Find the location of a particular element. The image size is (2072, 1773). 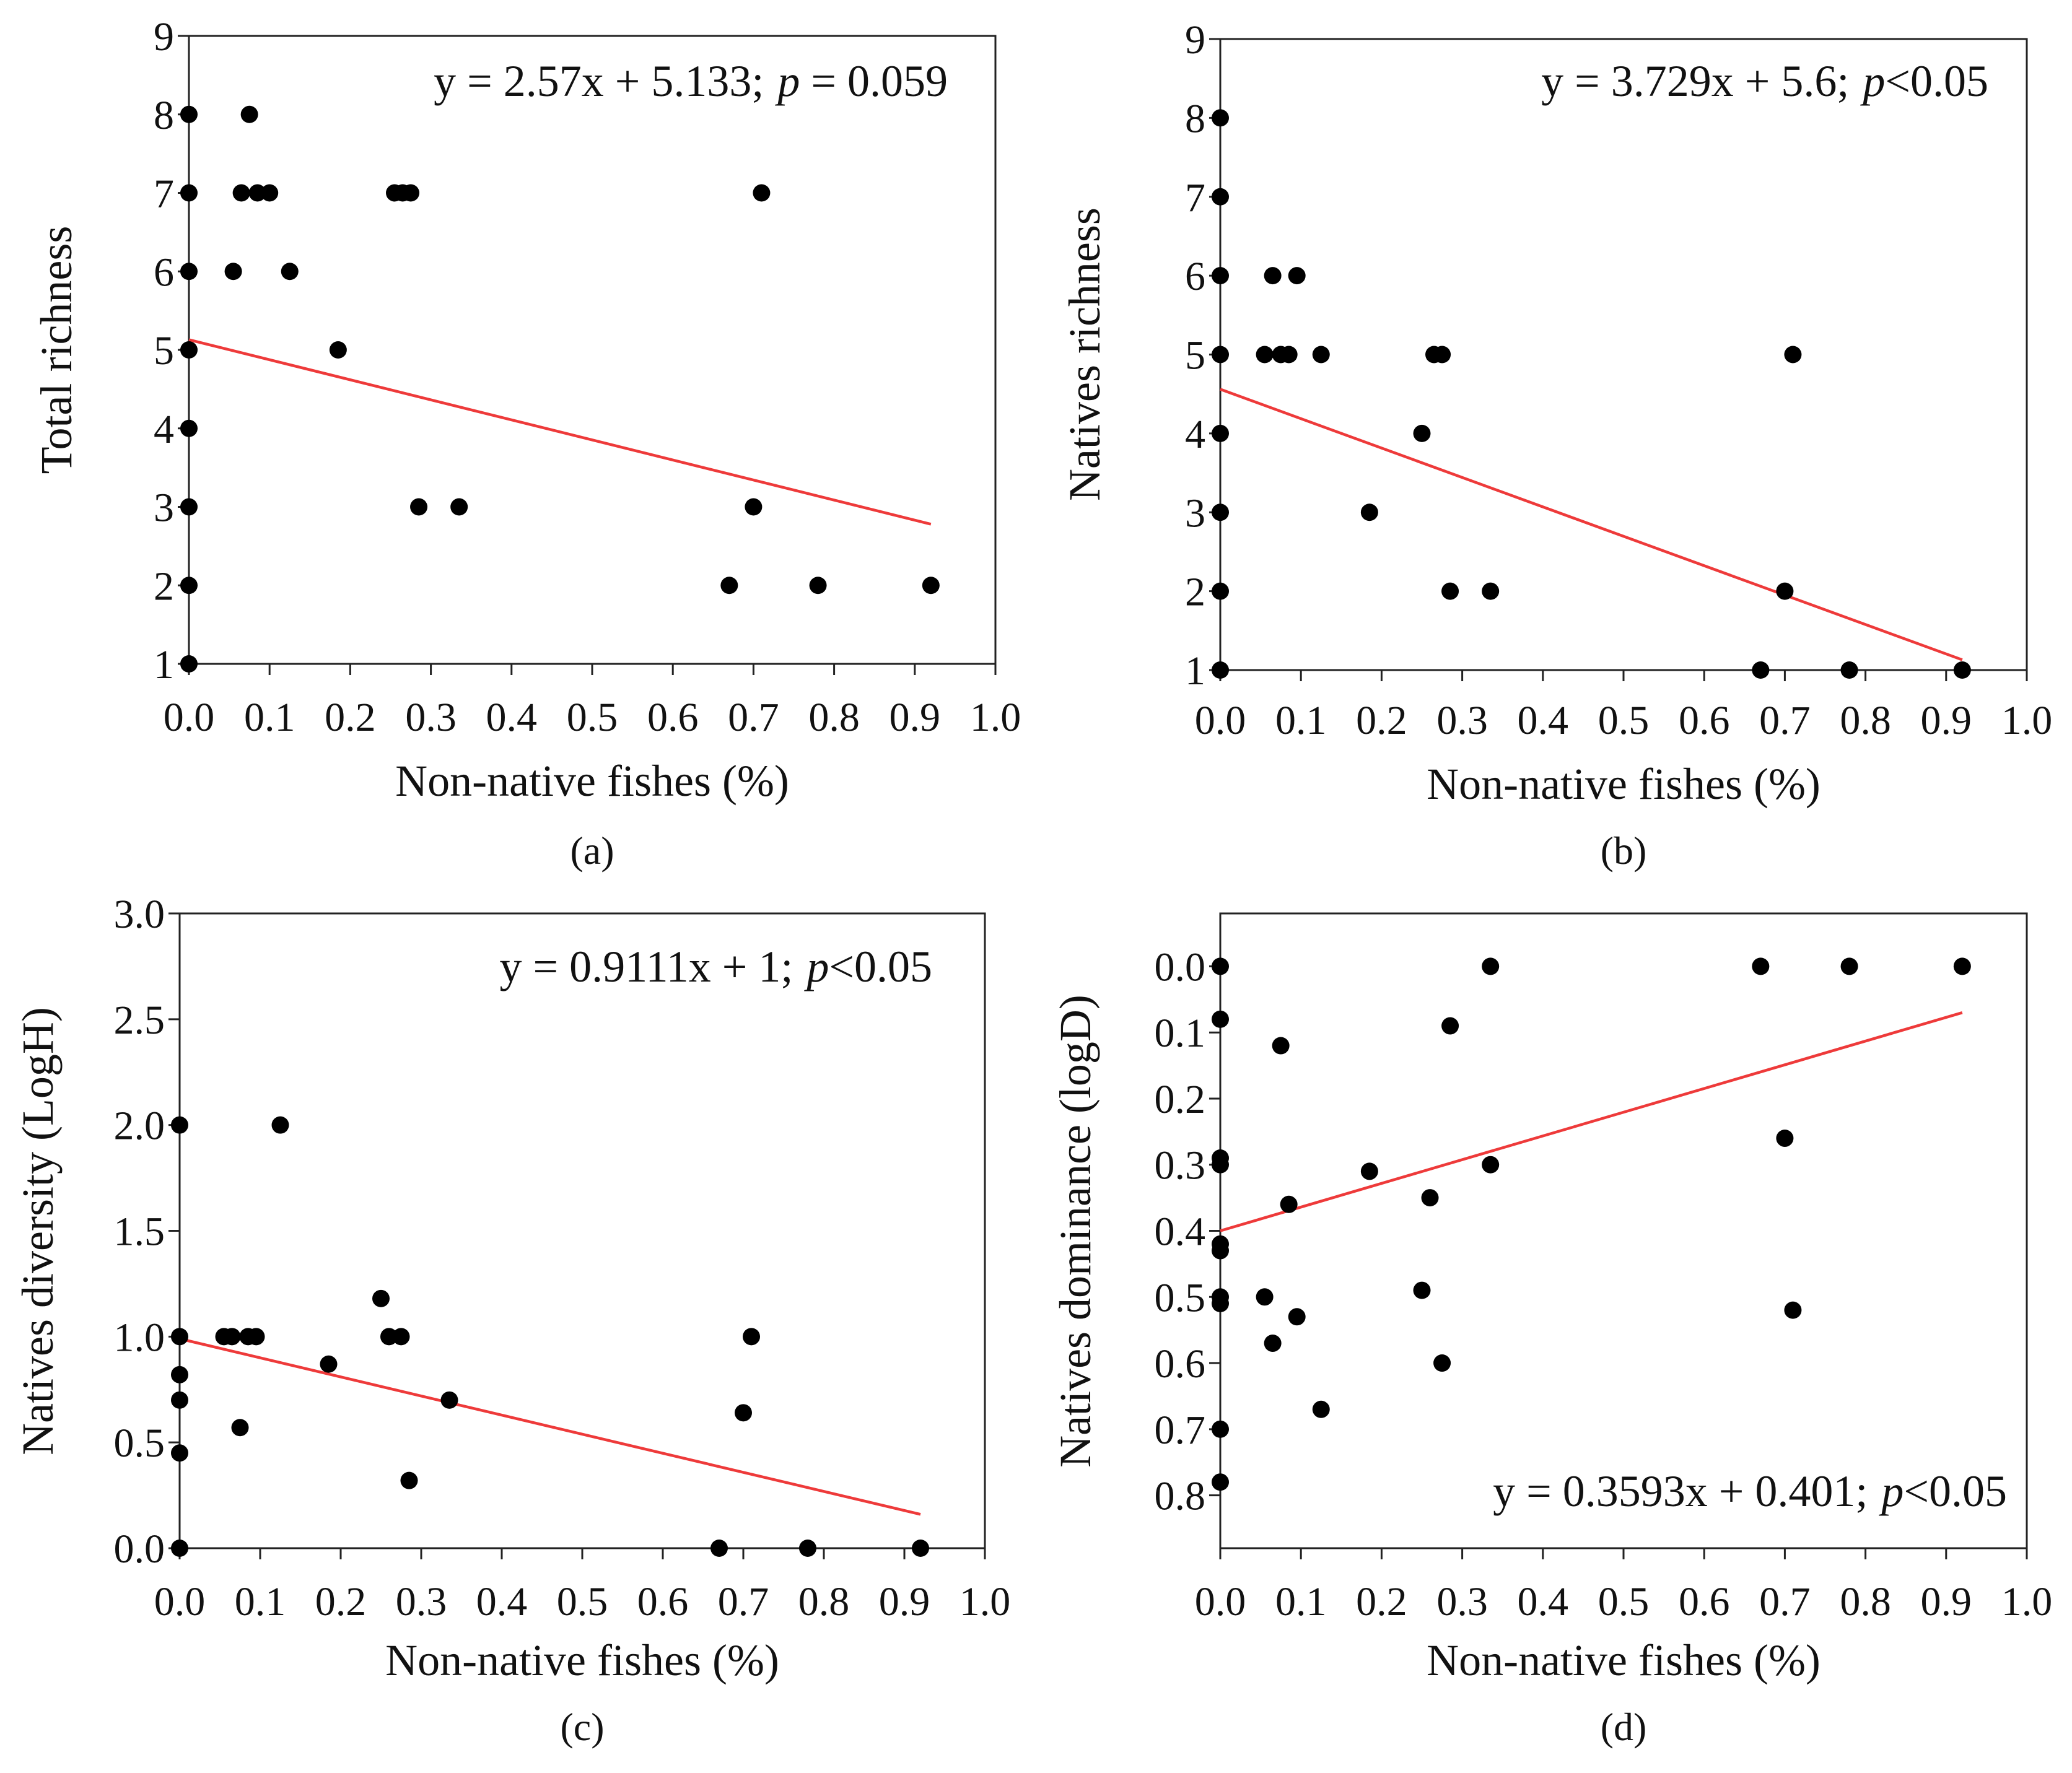

y-tick-label: 0.6 is located at coordinates (1180, 1364).